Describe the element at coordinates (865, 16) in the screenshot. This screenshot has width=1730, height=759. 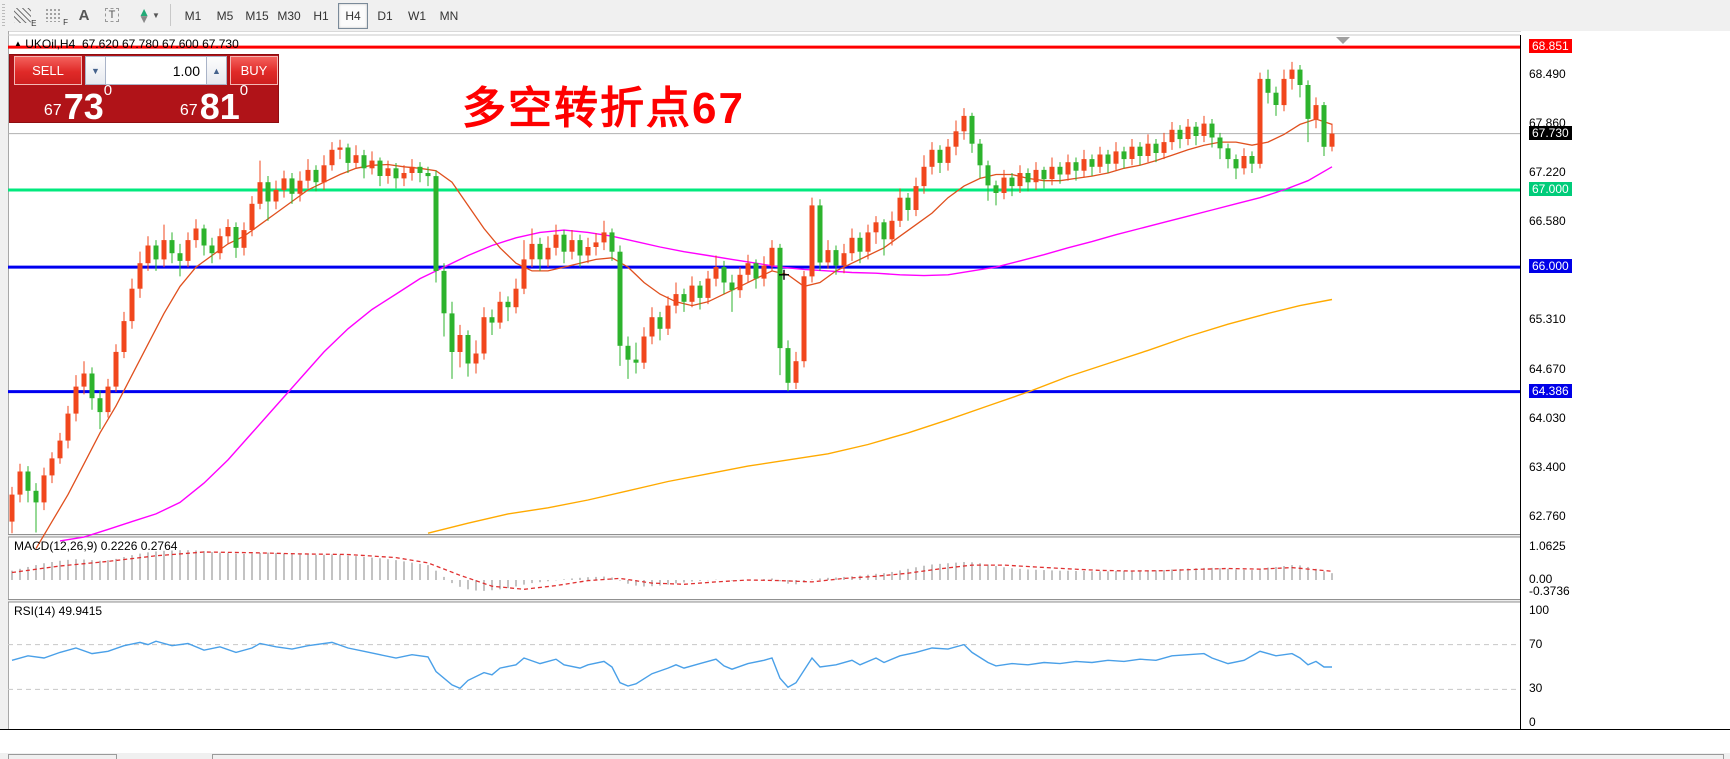
I see `toolbar: E F A T ▲ ▼ ▼ M1 M5 M15 M30 H1 H4 D1 W1 MN` at that location.